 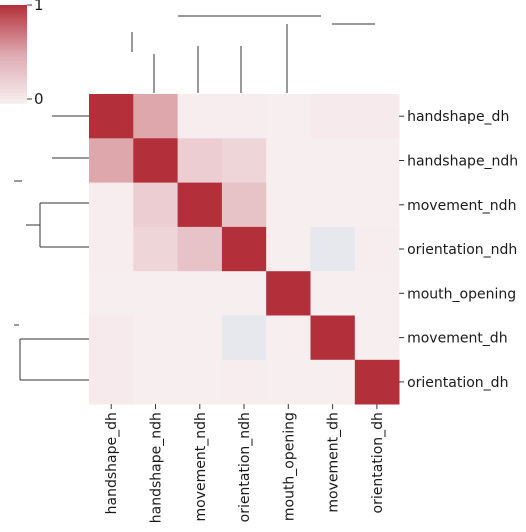 What do you see at coordinates (377, 382) in the screenshot?
I see `heatmap-cell-orientation_dh-orientation_dh` at bounding box center [377, 382].